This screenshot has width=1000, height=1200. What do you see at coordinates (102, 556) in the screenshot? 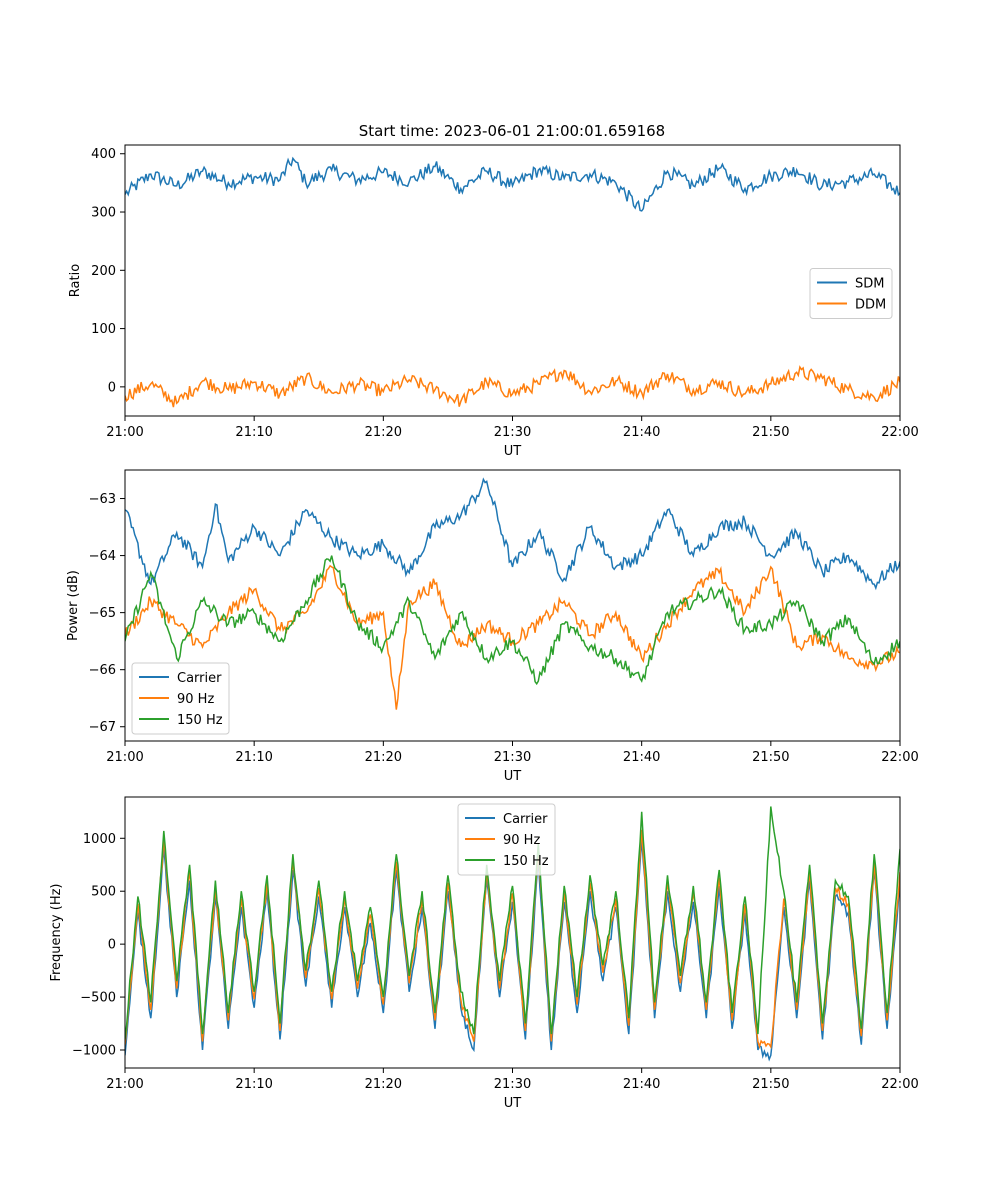
I see `y-tick-label: −64` at bounding box center [102, 556].